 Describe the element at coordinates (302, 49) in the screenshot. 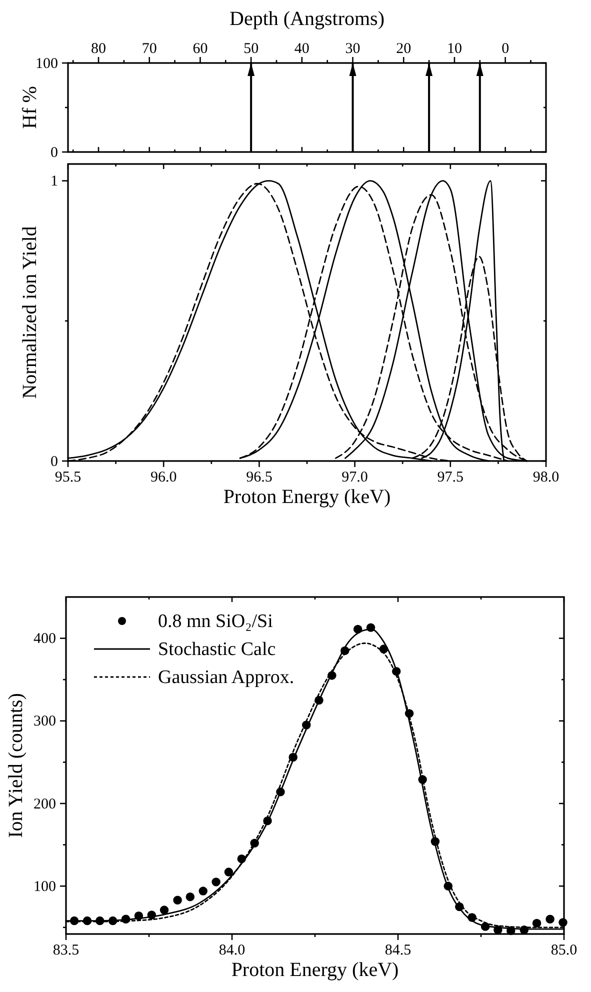

I see `x-tick-label: 40` at that location.